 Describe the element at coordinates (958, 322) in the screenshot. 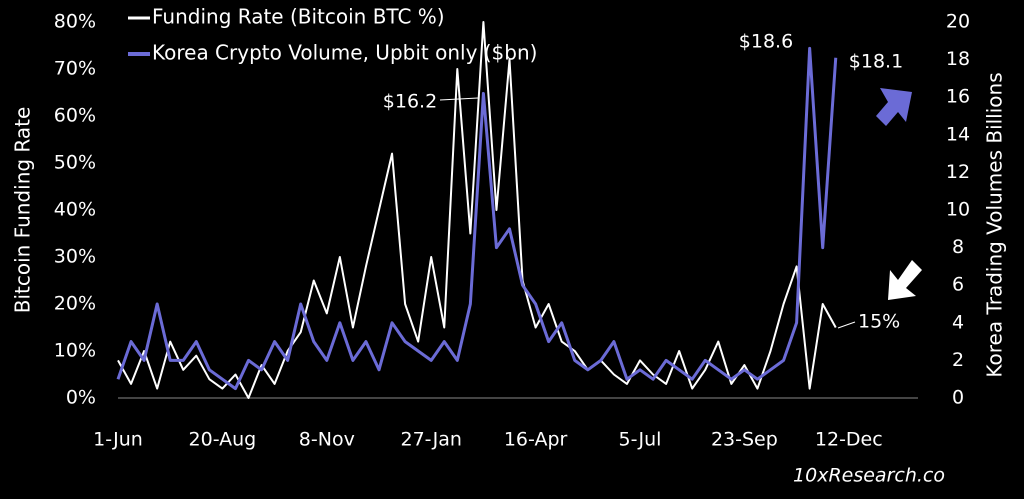

I see `y2-tick-label: 4` at that location.